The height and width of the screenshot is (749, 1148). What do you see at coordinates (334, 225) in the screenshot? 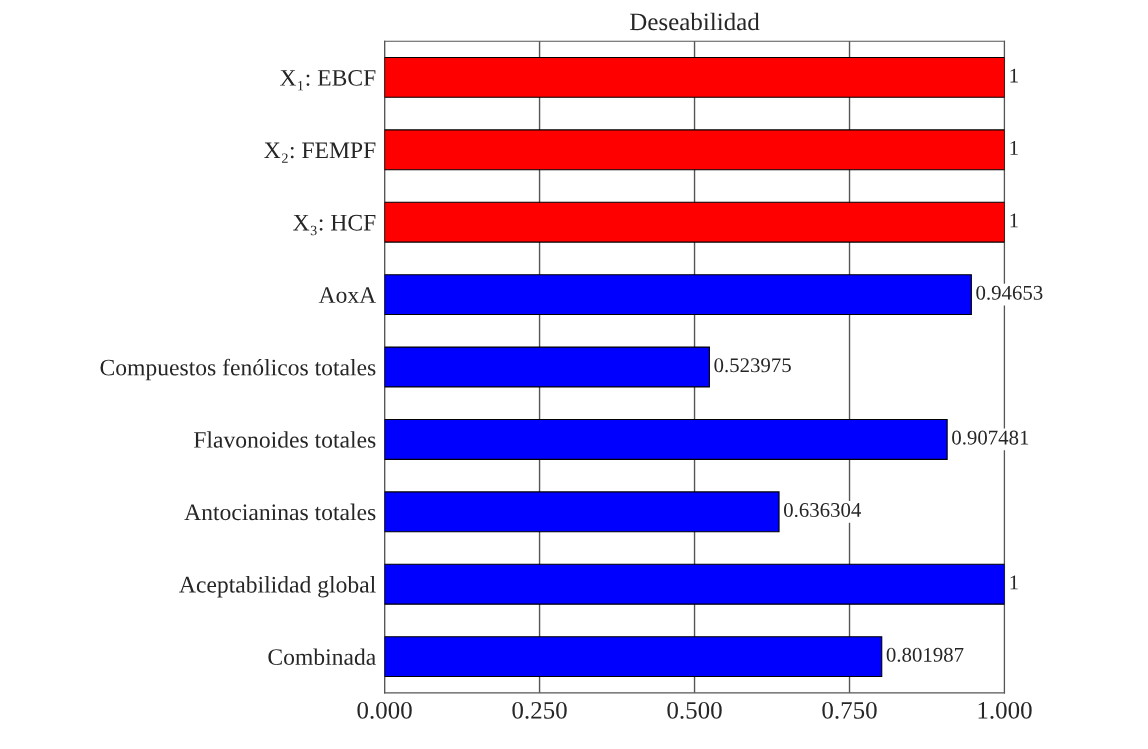
I see `y-tick-label: X₃: HCF` at bounding box center [334, 225].